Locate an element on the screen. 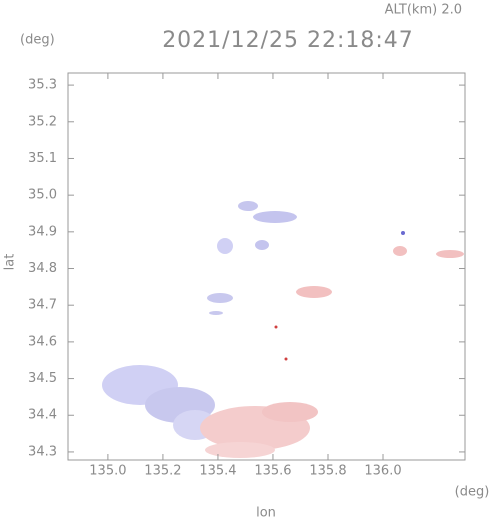 This screenshot has width=491, height=521. x-tick-label: 135.4 is located at coordinates (217, 471).